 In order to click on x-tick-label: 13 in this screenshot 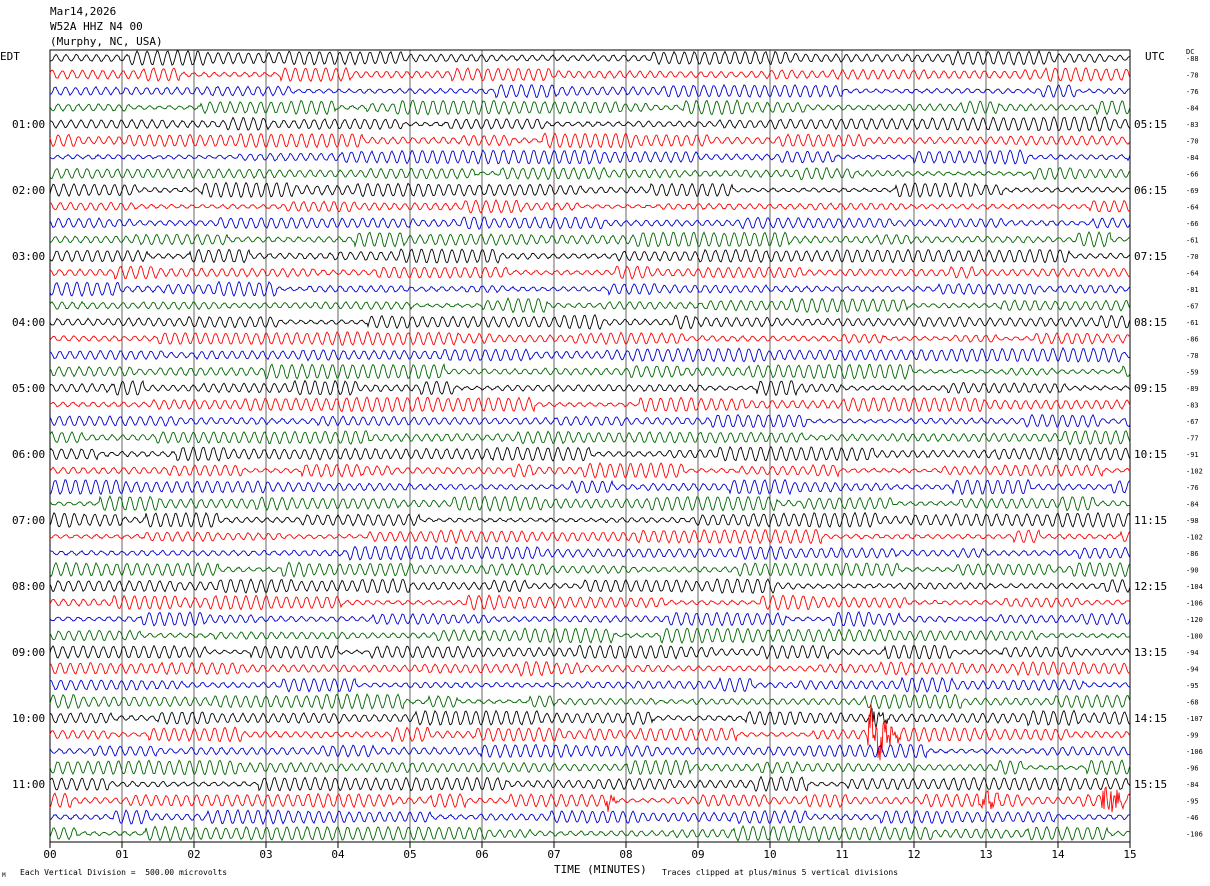, I will do `click(985, 854)`.